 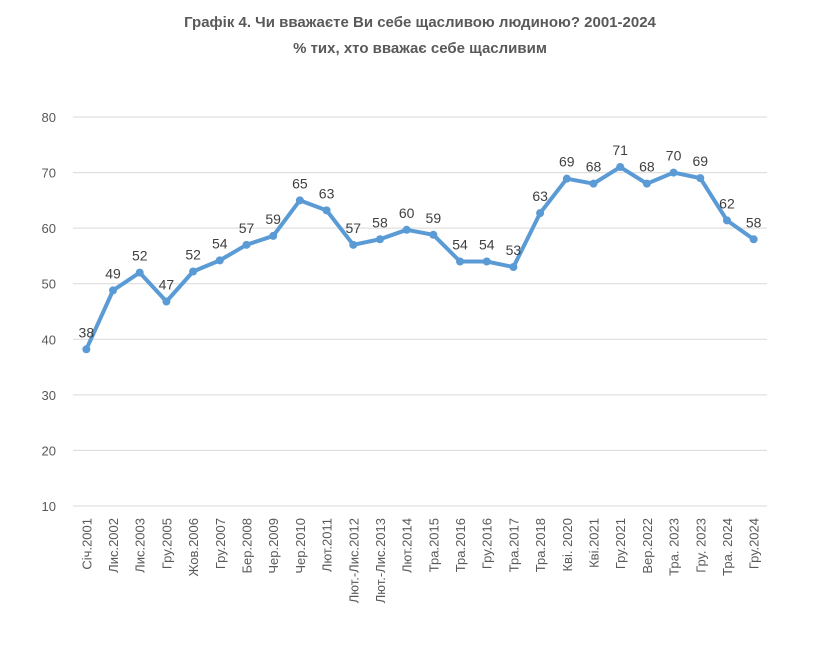 I want to click on x-tick-label: Тра. 2023, so click(x=674, y=547).